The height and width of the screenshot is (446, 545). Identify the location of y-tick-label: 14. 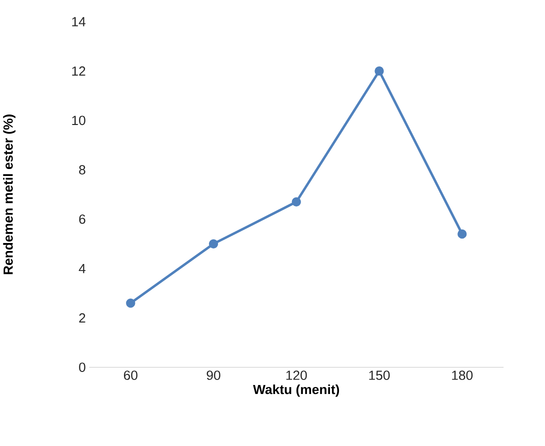
(79, 21).